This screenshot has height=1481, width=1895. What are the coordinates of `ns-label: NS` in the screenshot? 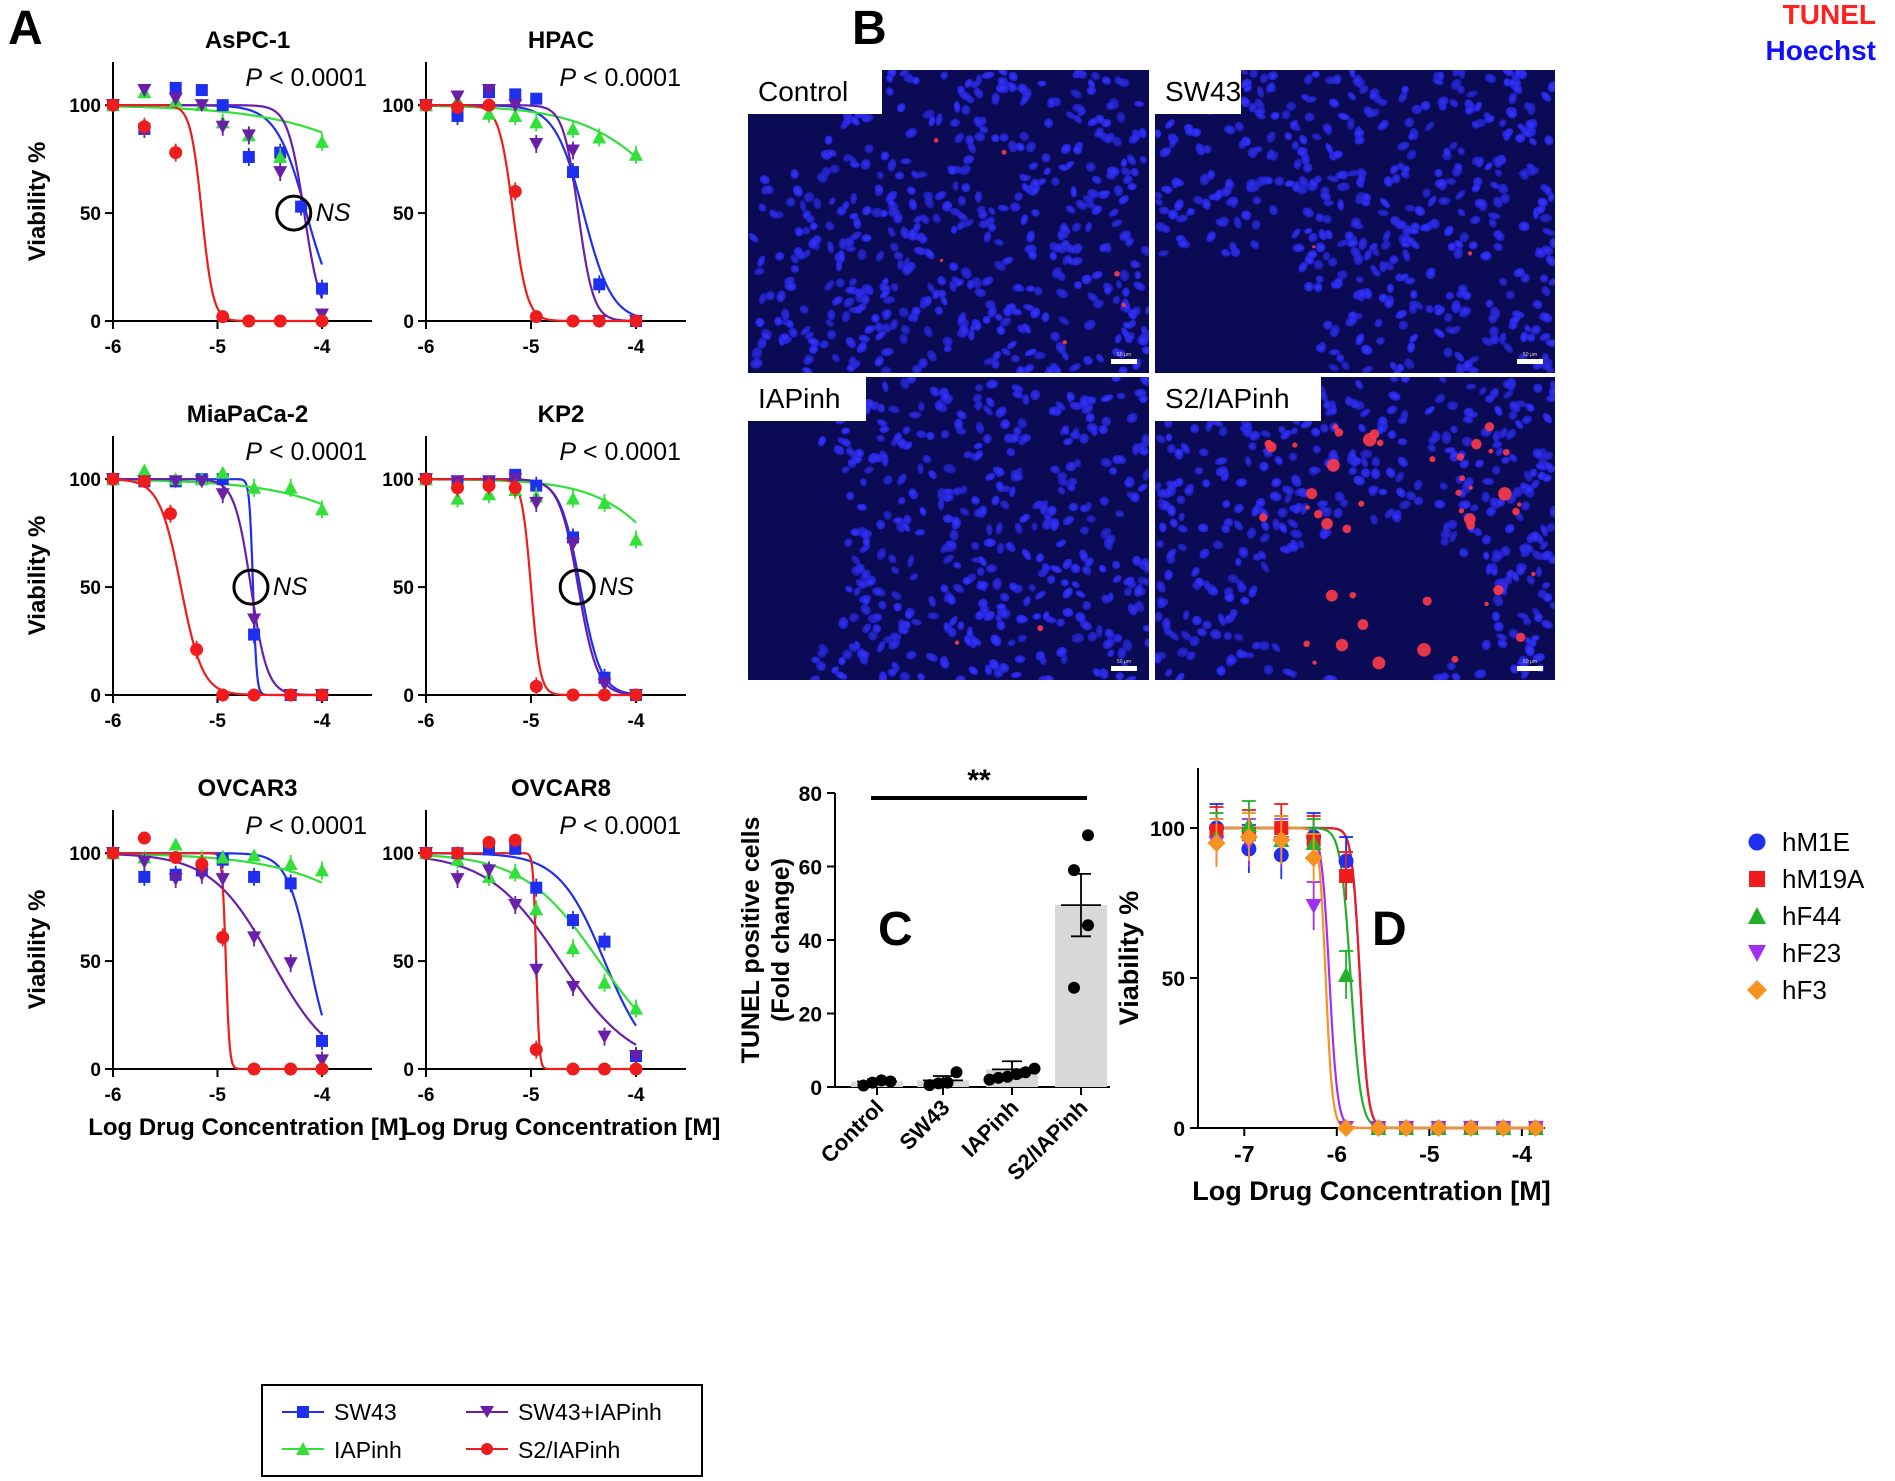 It's located at (333, 213).